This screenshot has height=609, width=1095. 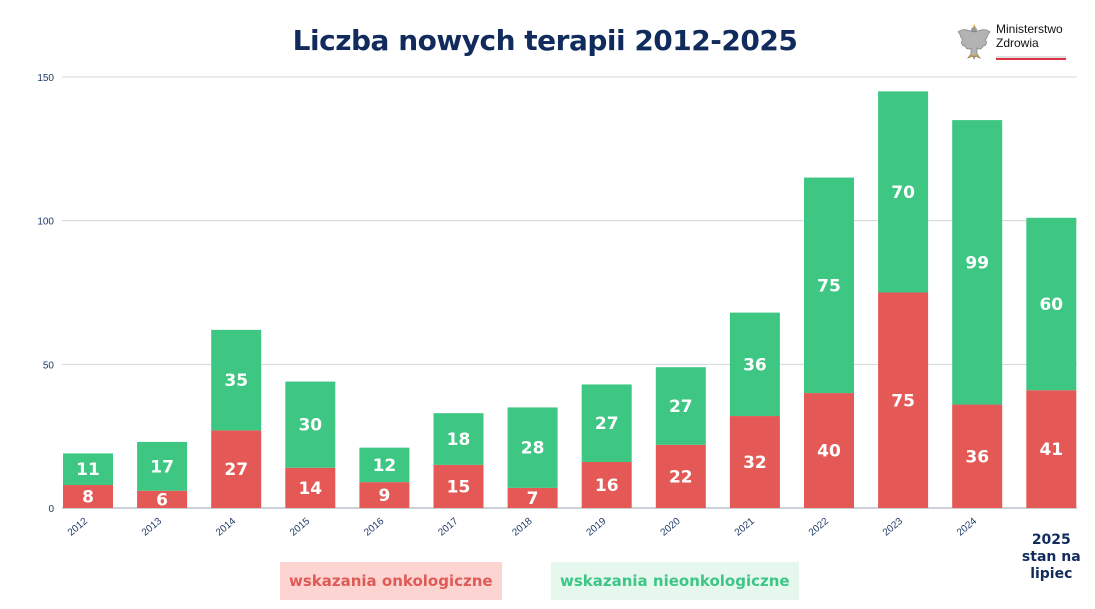 I want to click on data-label-oncology: 16, so click(x=607, y=486).